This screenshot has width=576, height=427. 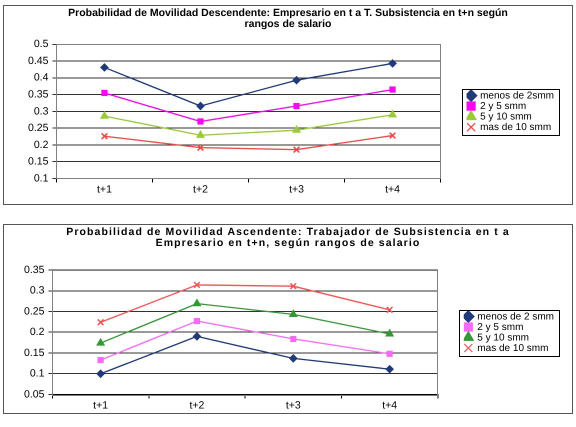 I want to click on y-tick-label: 0.05, so click(x=34, y=394).